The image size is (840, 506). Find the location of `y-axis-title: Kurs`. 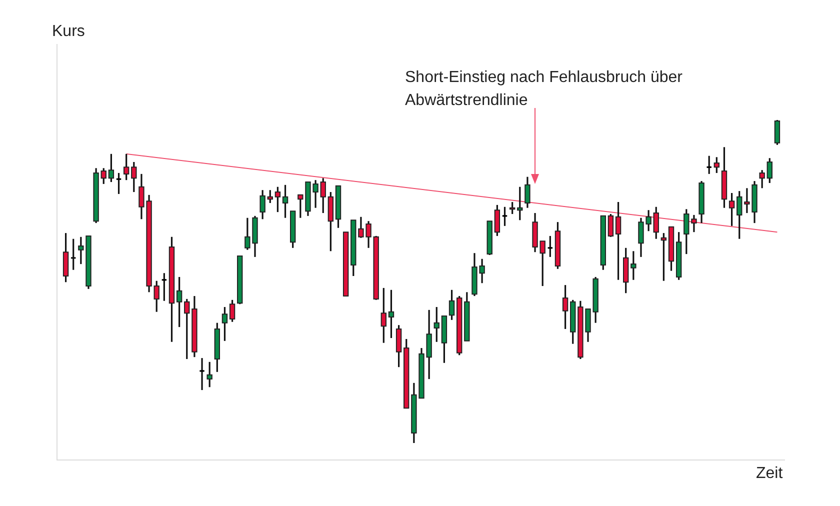

y-axis-title: Kurs is located at coordinates (68, 32).